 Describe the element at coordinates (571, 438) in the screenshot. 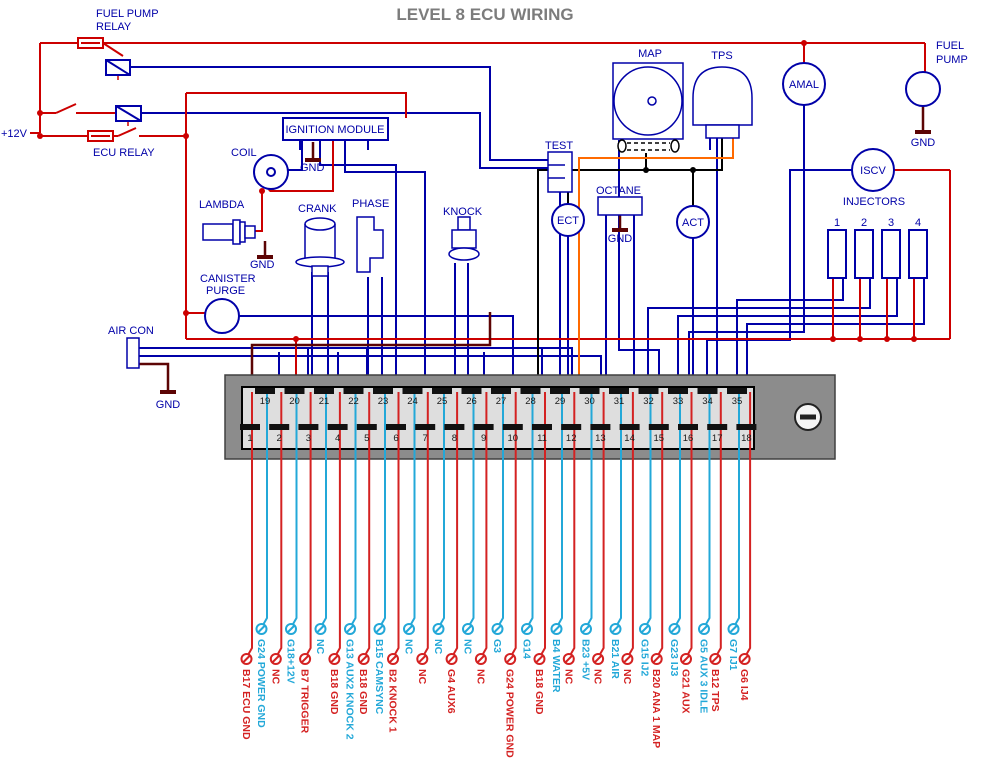

I see `pin-number-bottom: 12` at that location.